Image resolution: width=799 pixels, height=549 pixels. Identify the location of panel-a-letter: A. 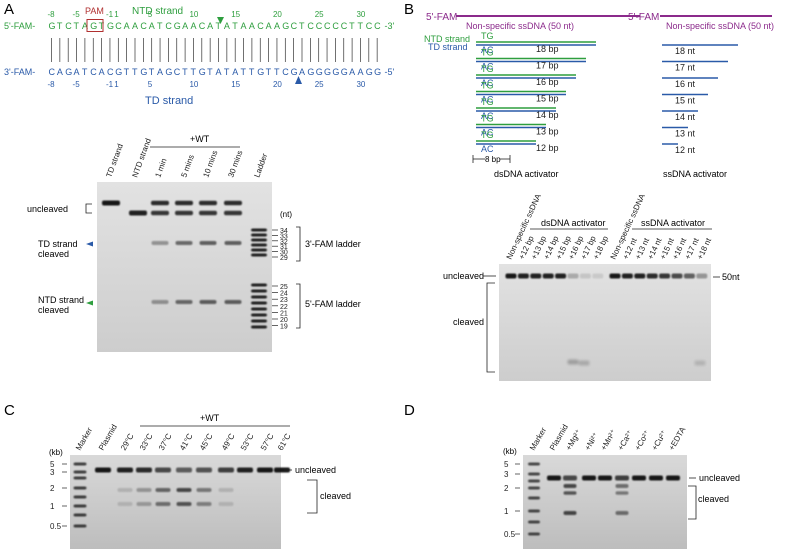
(9, 9).